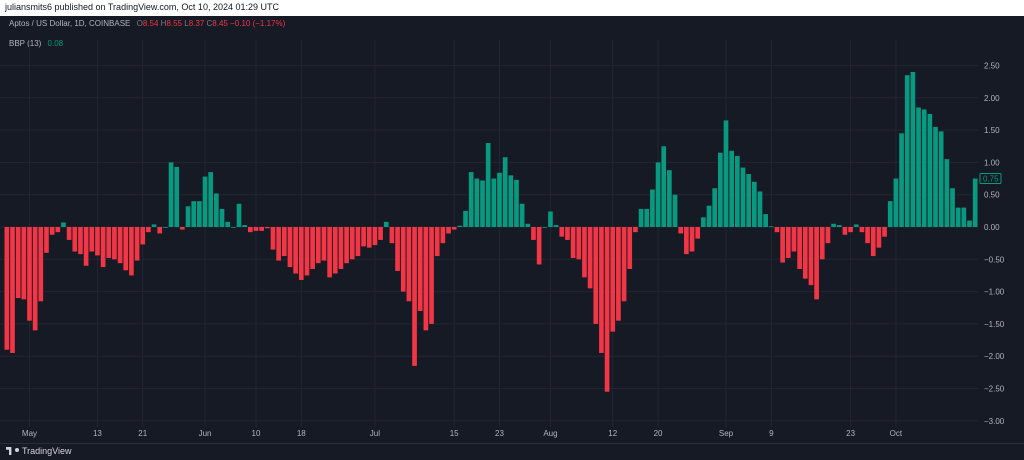  Describe the element at coordinates (994, 389) in the screenshot. I see `y-tick-label: −2.50` at that location.